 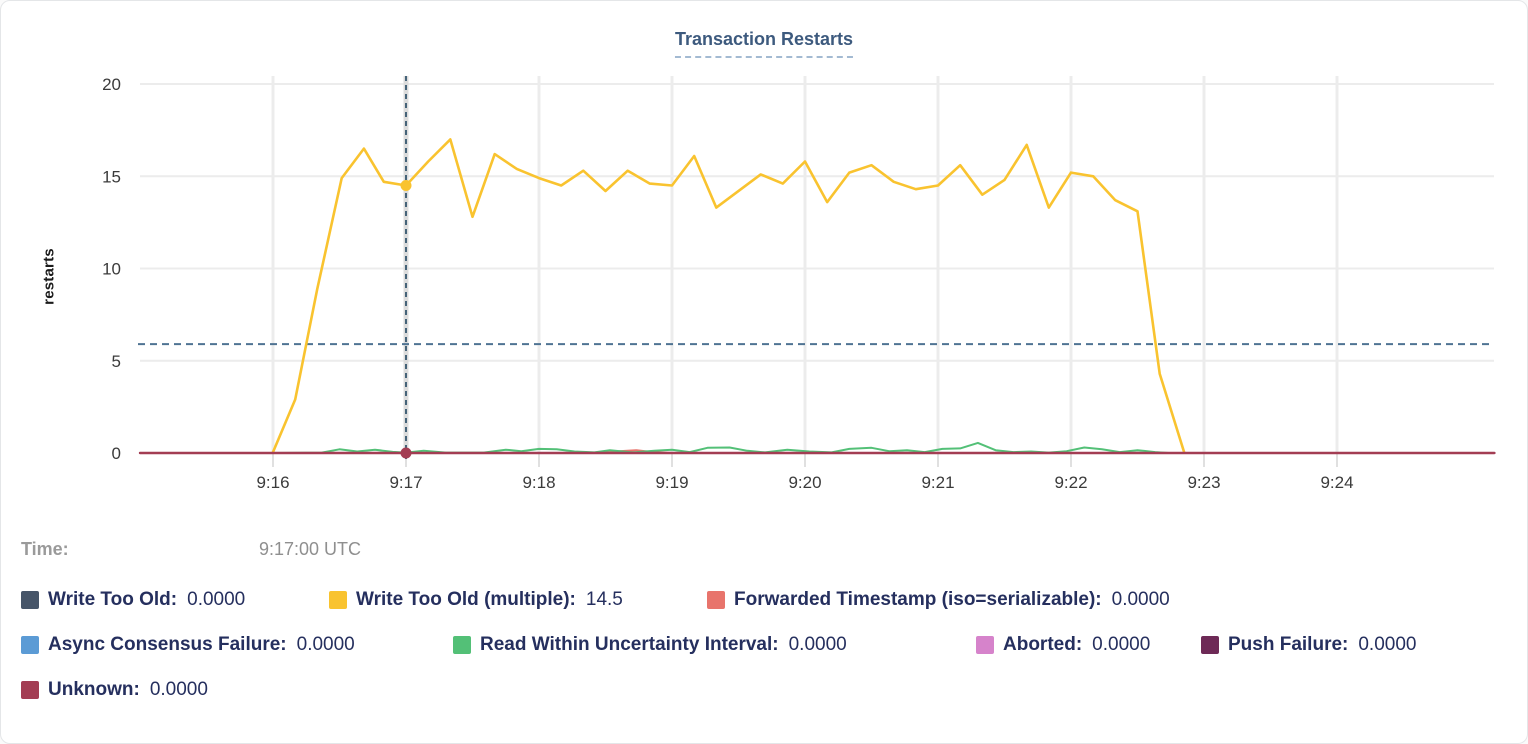 What do you see at coordinates (406, 453) in the screenshot?
I see `hover-dot-unknown` at bounding box center [406, 453].